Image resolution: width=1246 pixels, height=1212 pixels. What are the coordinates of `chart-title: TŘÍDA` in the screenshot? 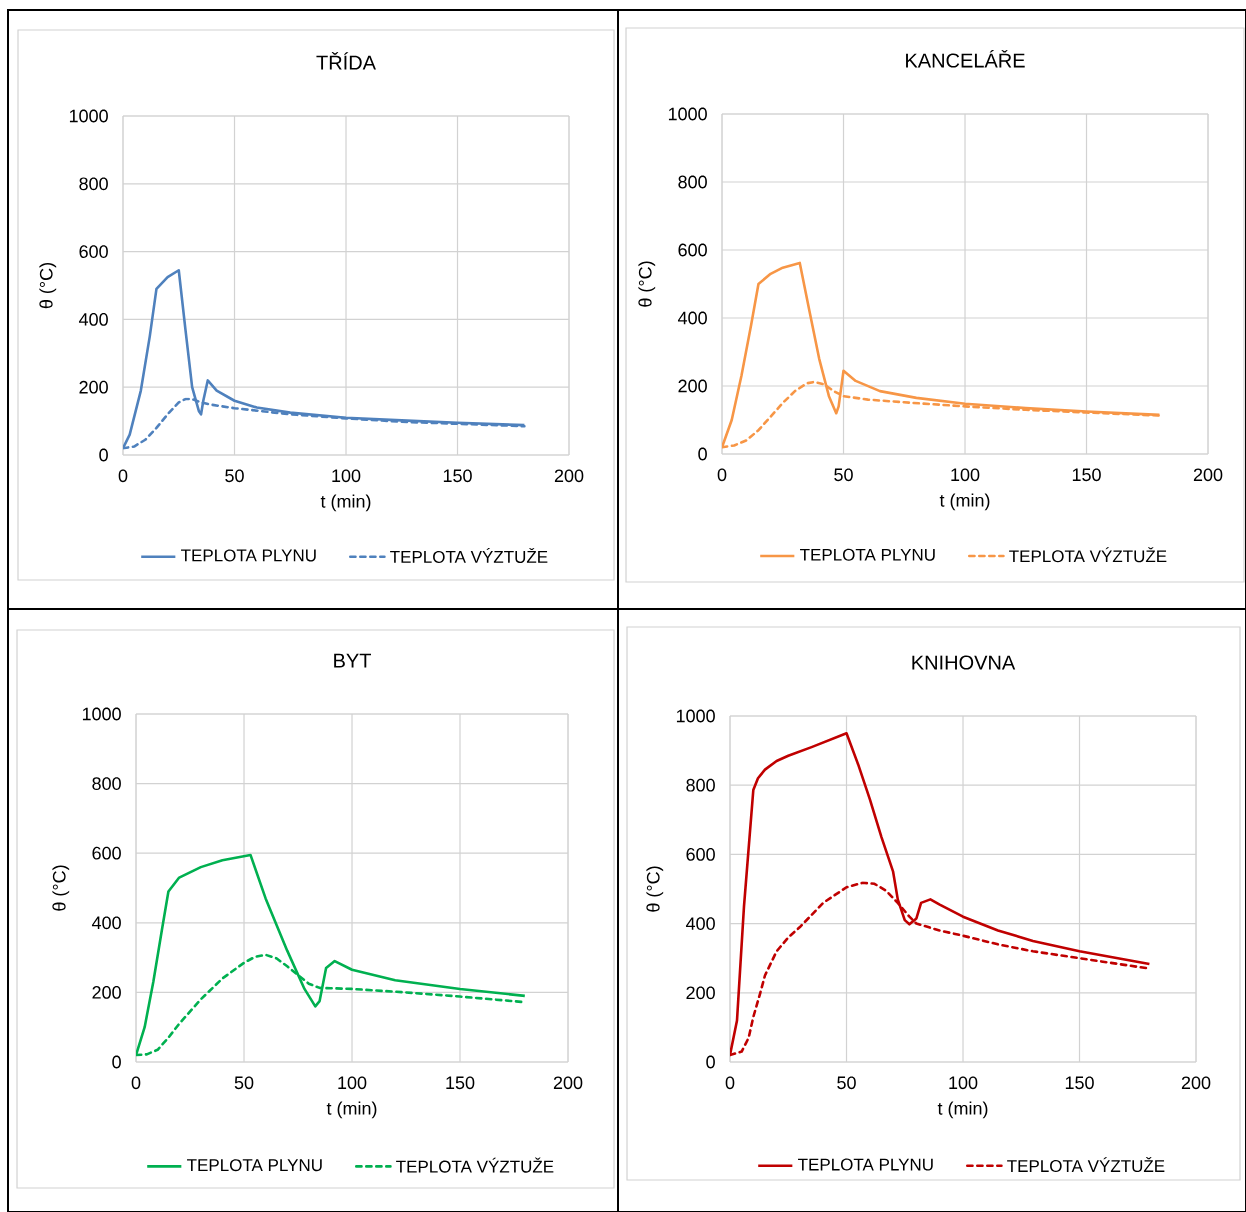 It's located at (346, 61).